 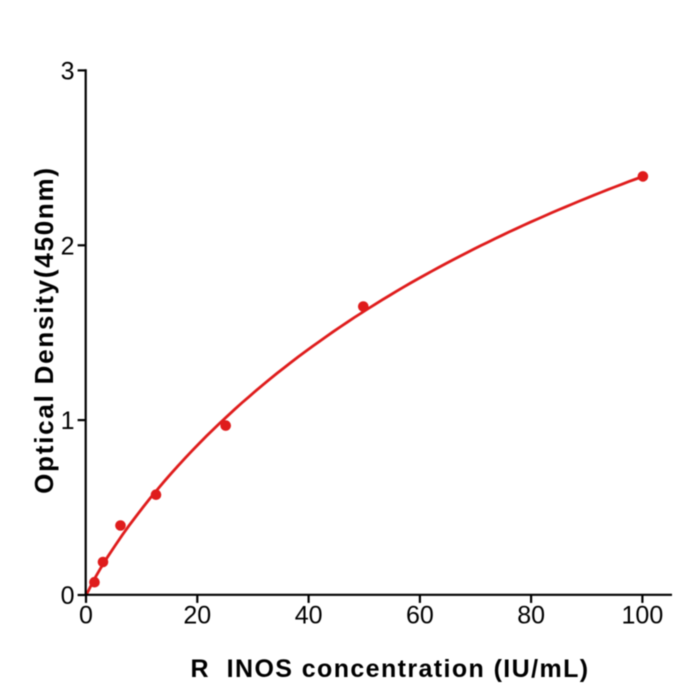 What do you see at coordinates (643, 616) in the screenshot?
I see `svg-text: 100` at bounding box center [643, 616].